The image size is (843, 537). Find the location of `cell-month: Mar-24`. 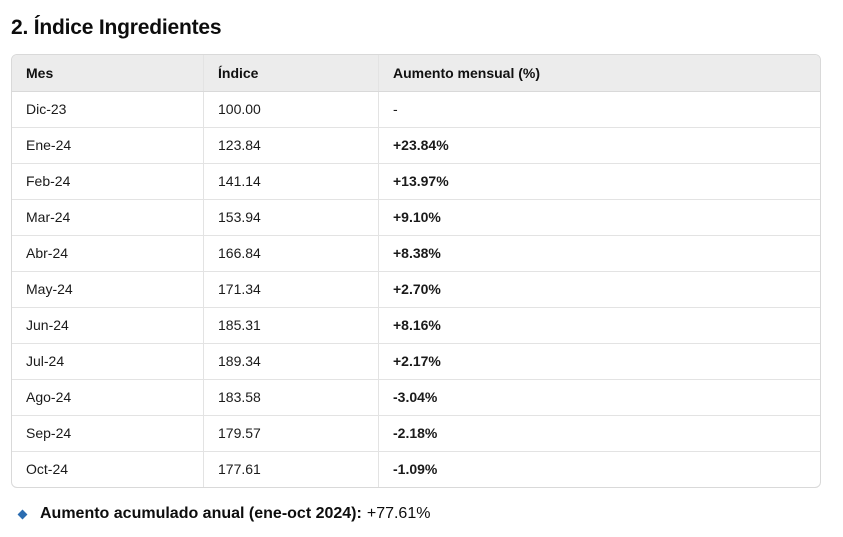

cell-month: Mar-24 is located at coordinates (108, 216).